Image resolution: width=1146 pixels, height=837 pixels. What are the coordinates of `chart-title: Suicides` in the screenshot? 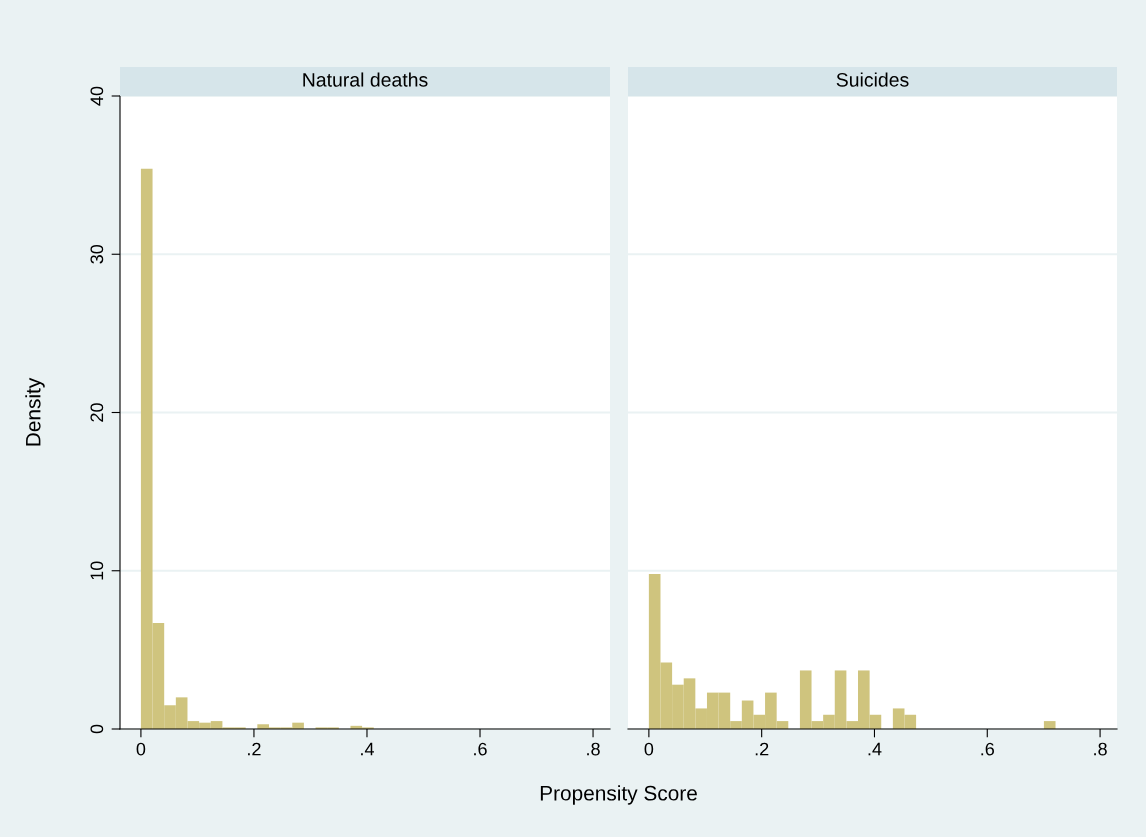 It's located at (872, 79).